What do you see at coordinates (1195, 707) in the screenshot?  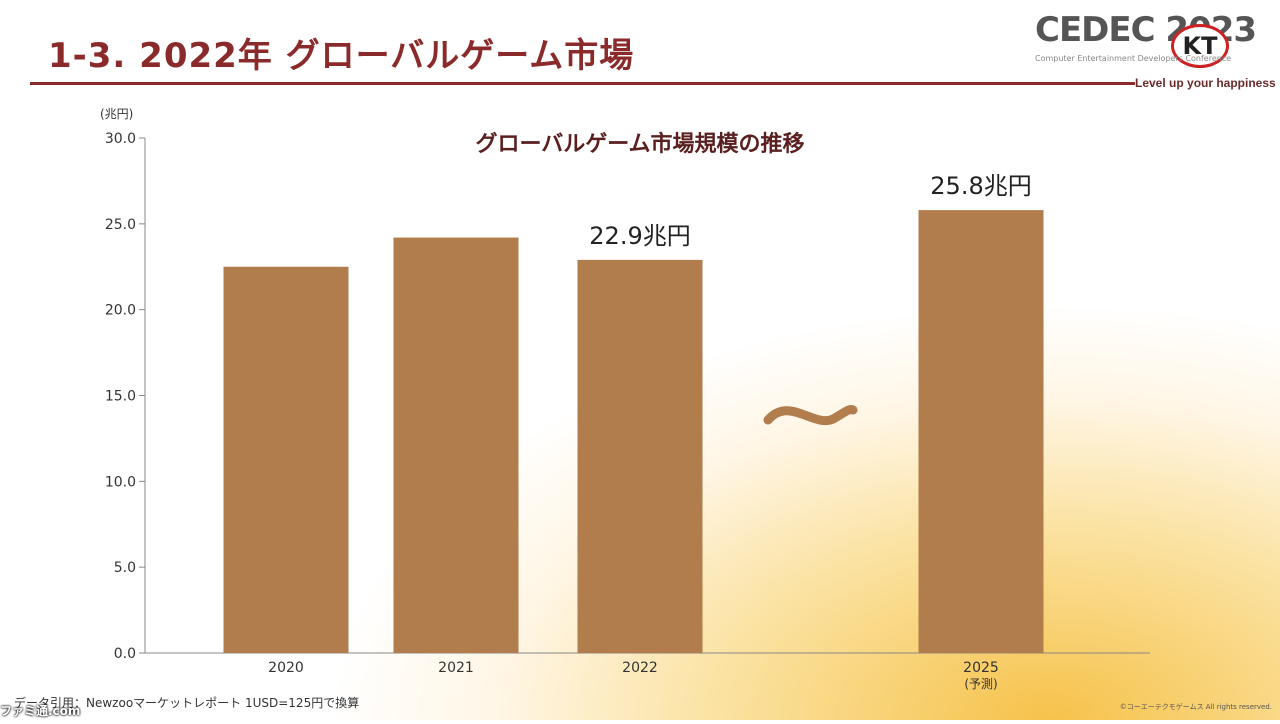 I see `copyright-text: ©コーエーテクモゲームス All rights reserved.` at bounding box center [1195, 707].